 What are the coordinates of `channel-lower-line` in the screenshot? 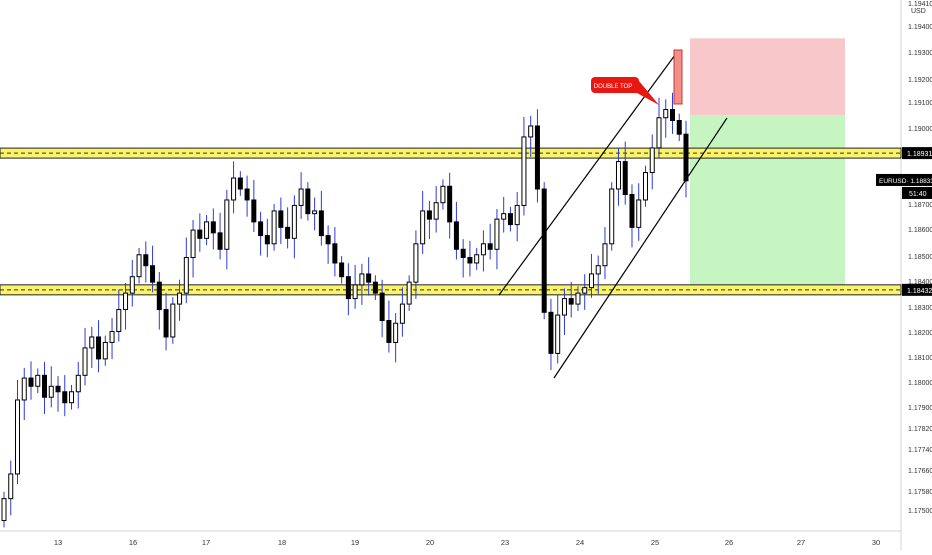 It's located at (640, 248).